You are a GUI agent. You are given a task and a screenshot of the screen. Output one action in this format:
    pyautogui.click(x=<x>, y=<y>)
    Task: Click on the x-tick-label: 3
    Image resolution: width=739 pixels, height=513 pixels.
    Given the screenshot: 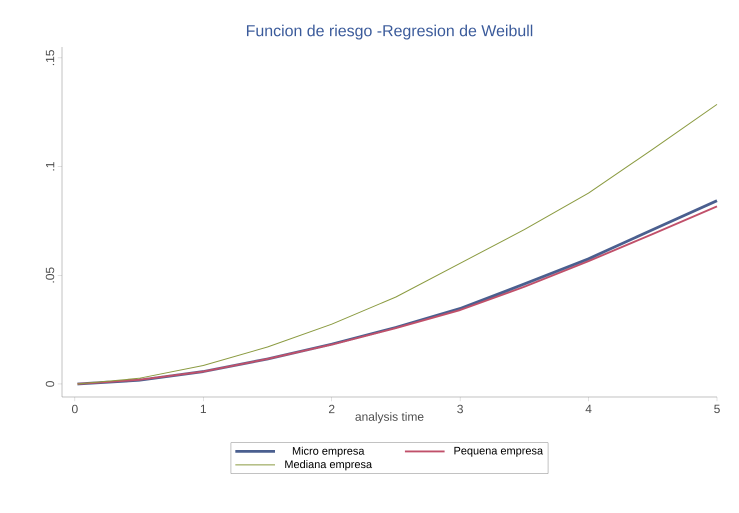 What is the action you would take?
    pyautogui.click(x=460, y=409)
    